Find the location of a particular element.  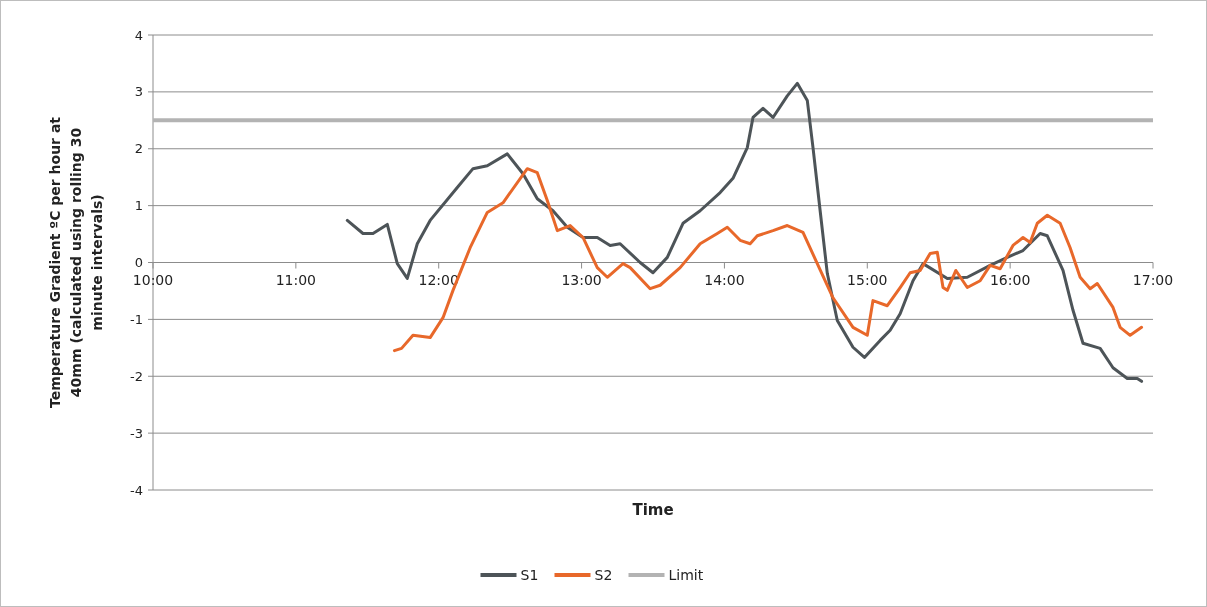

y-tick-label: -1 is located at coordinates (136, 319).